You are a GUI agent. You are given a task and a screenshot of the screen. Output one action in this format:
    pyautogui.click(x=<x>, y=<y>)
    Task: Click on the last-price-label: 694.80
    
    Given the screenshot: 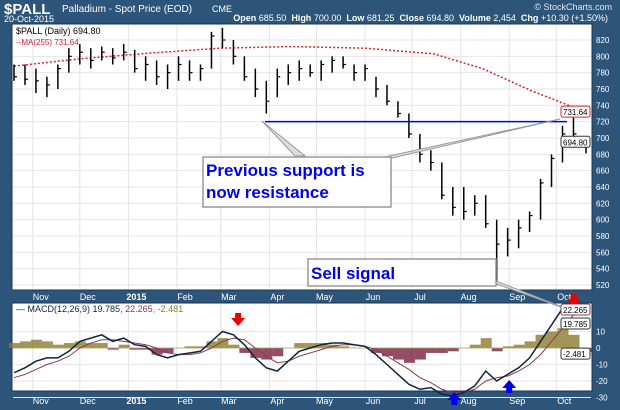 What is the action you would take?
    pyautogui.click(x=575, y=142)
    